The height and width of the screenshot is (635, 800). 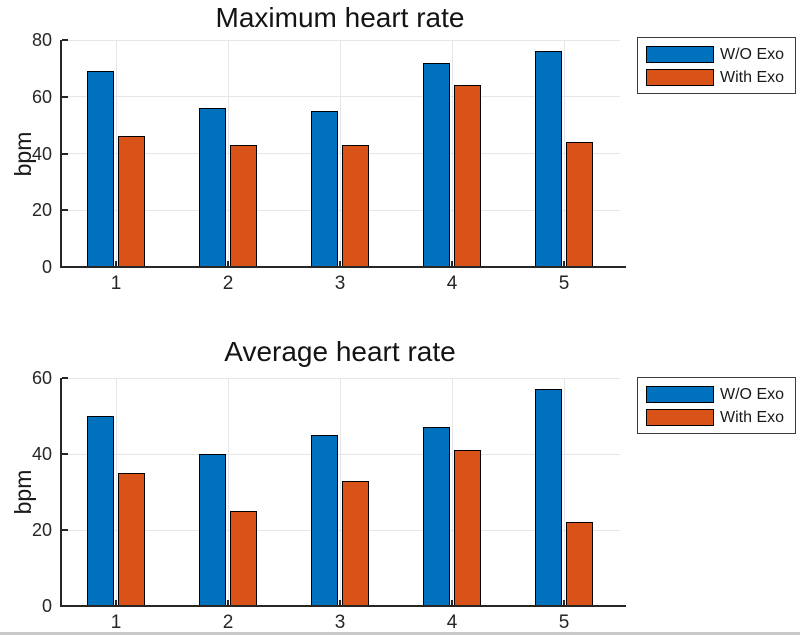 What do you see at coordinates (340, 17) in the screenshot?
I see `chart-title: Maximum heart rate` at bounding box center [340, 17].